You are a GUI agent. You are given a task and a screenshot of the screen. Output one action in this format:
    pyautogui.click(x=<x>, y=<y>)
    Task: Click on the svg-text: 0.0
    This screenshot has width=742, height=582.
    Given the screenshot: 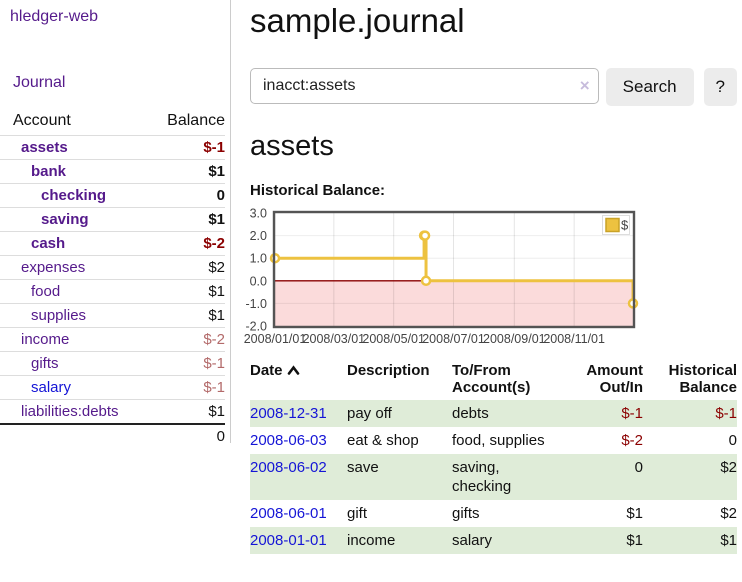 What is the action you would take?
    pyautogui.click(x=258, y=281)
    